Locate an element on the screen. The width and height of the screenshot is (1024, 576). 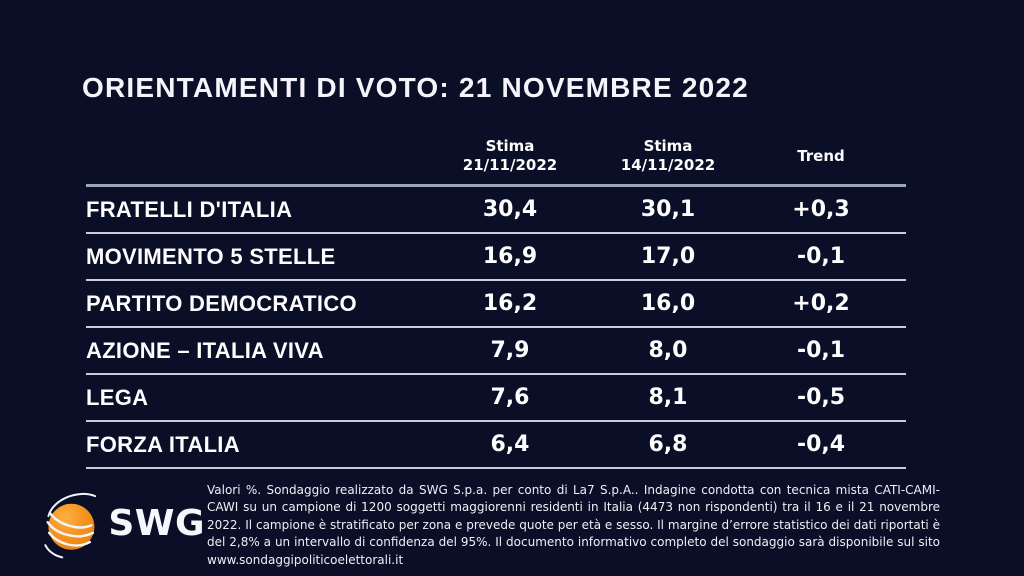
stima-previous-value: 16,0 is located at coordinates (668, 303).